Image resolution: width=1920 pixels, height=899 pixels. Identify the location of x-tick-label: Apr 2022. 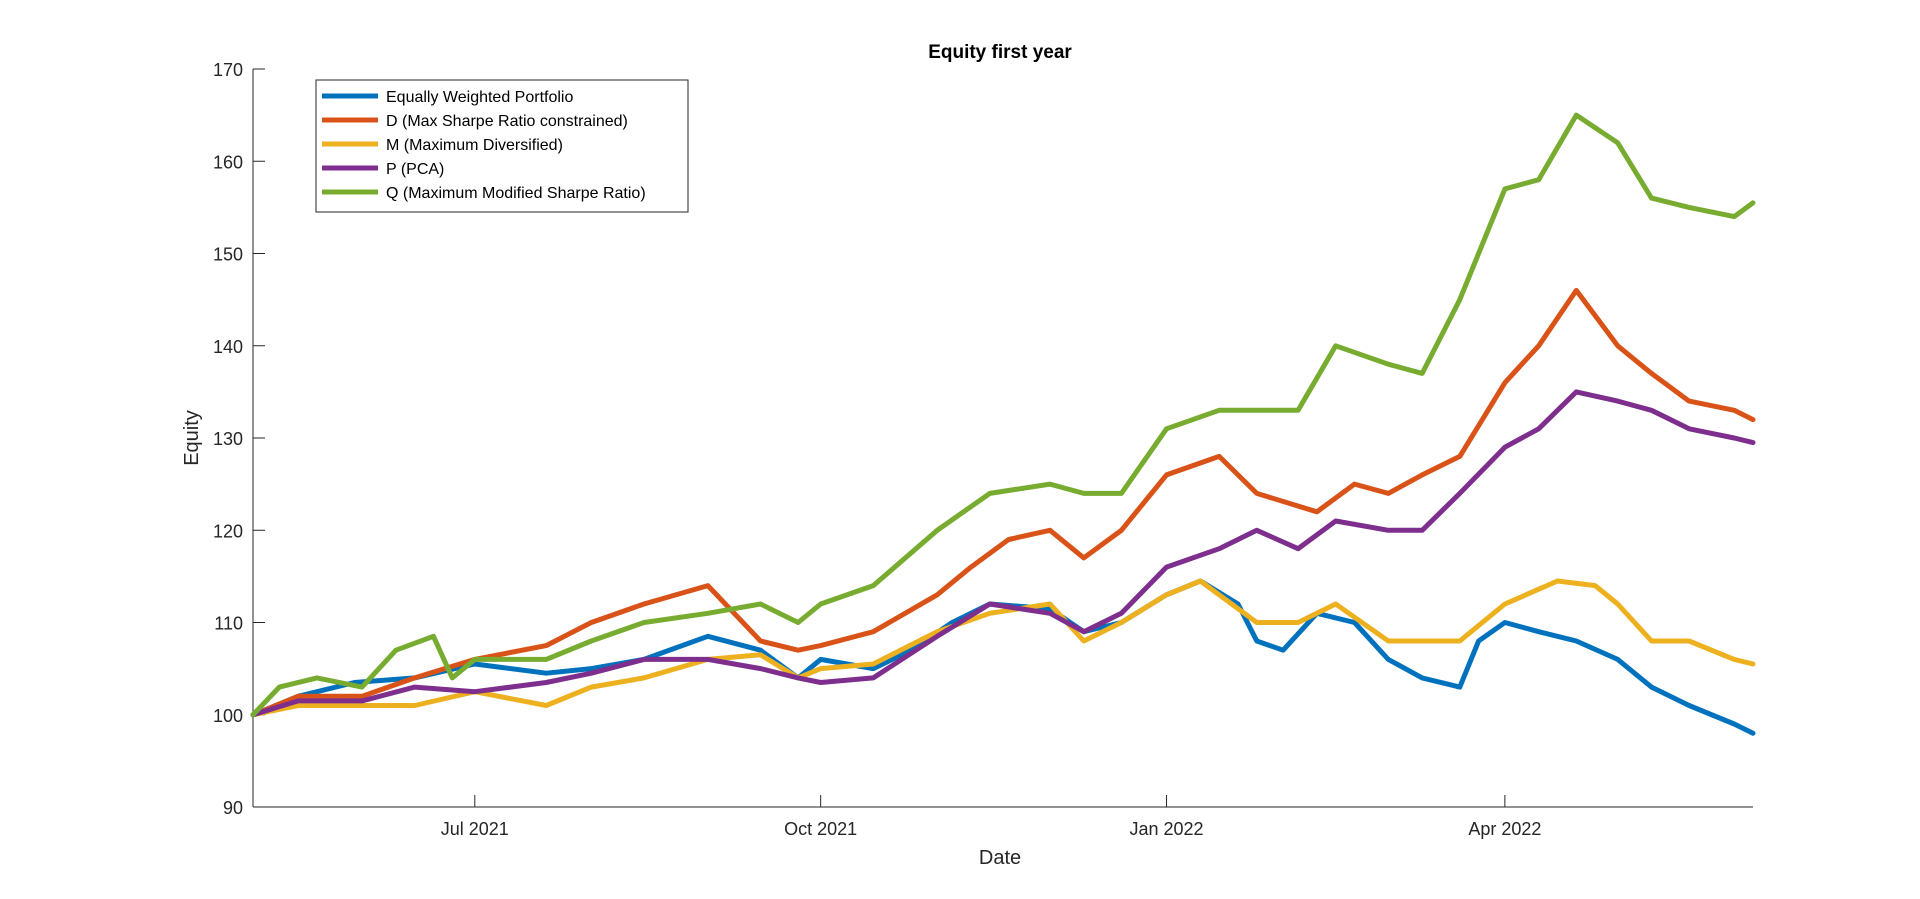
(1504, 829).